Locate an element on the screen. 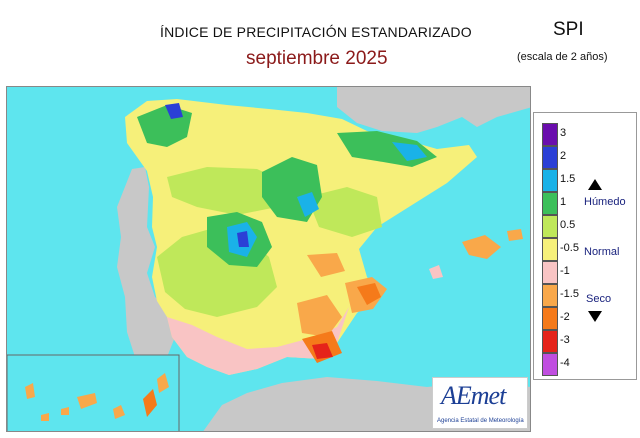  legend-tick-label: 3 is located at coordinates (563, 133).